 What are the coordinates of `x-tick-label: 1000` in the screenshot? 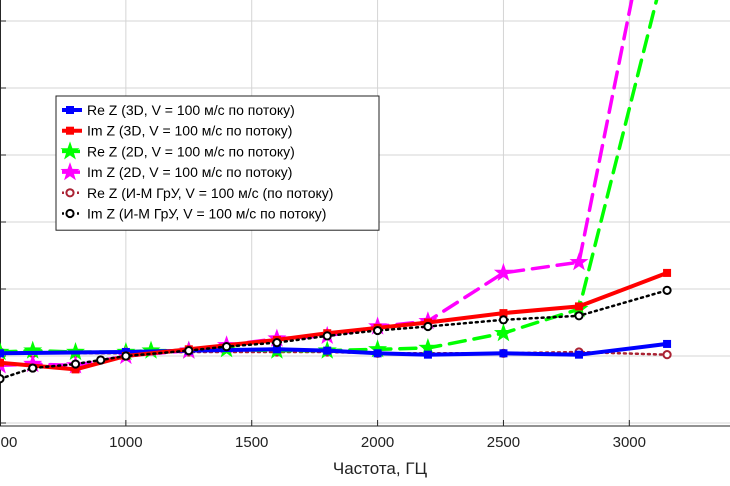 It's located at (125, 442).